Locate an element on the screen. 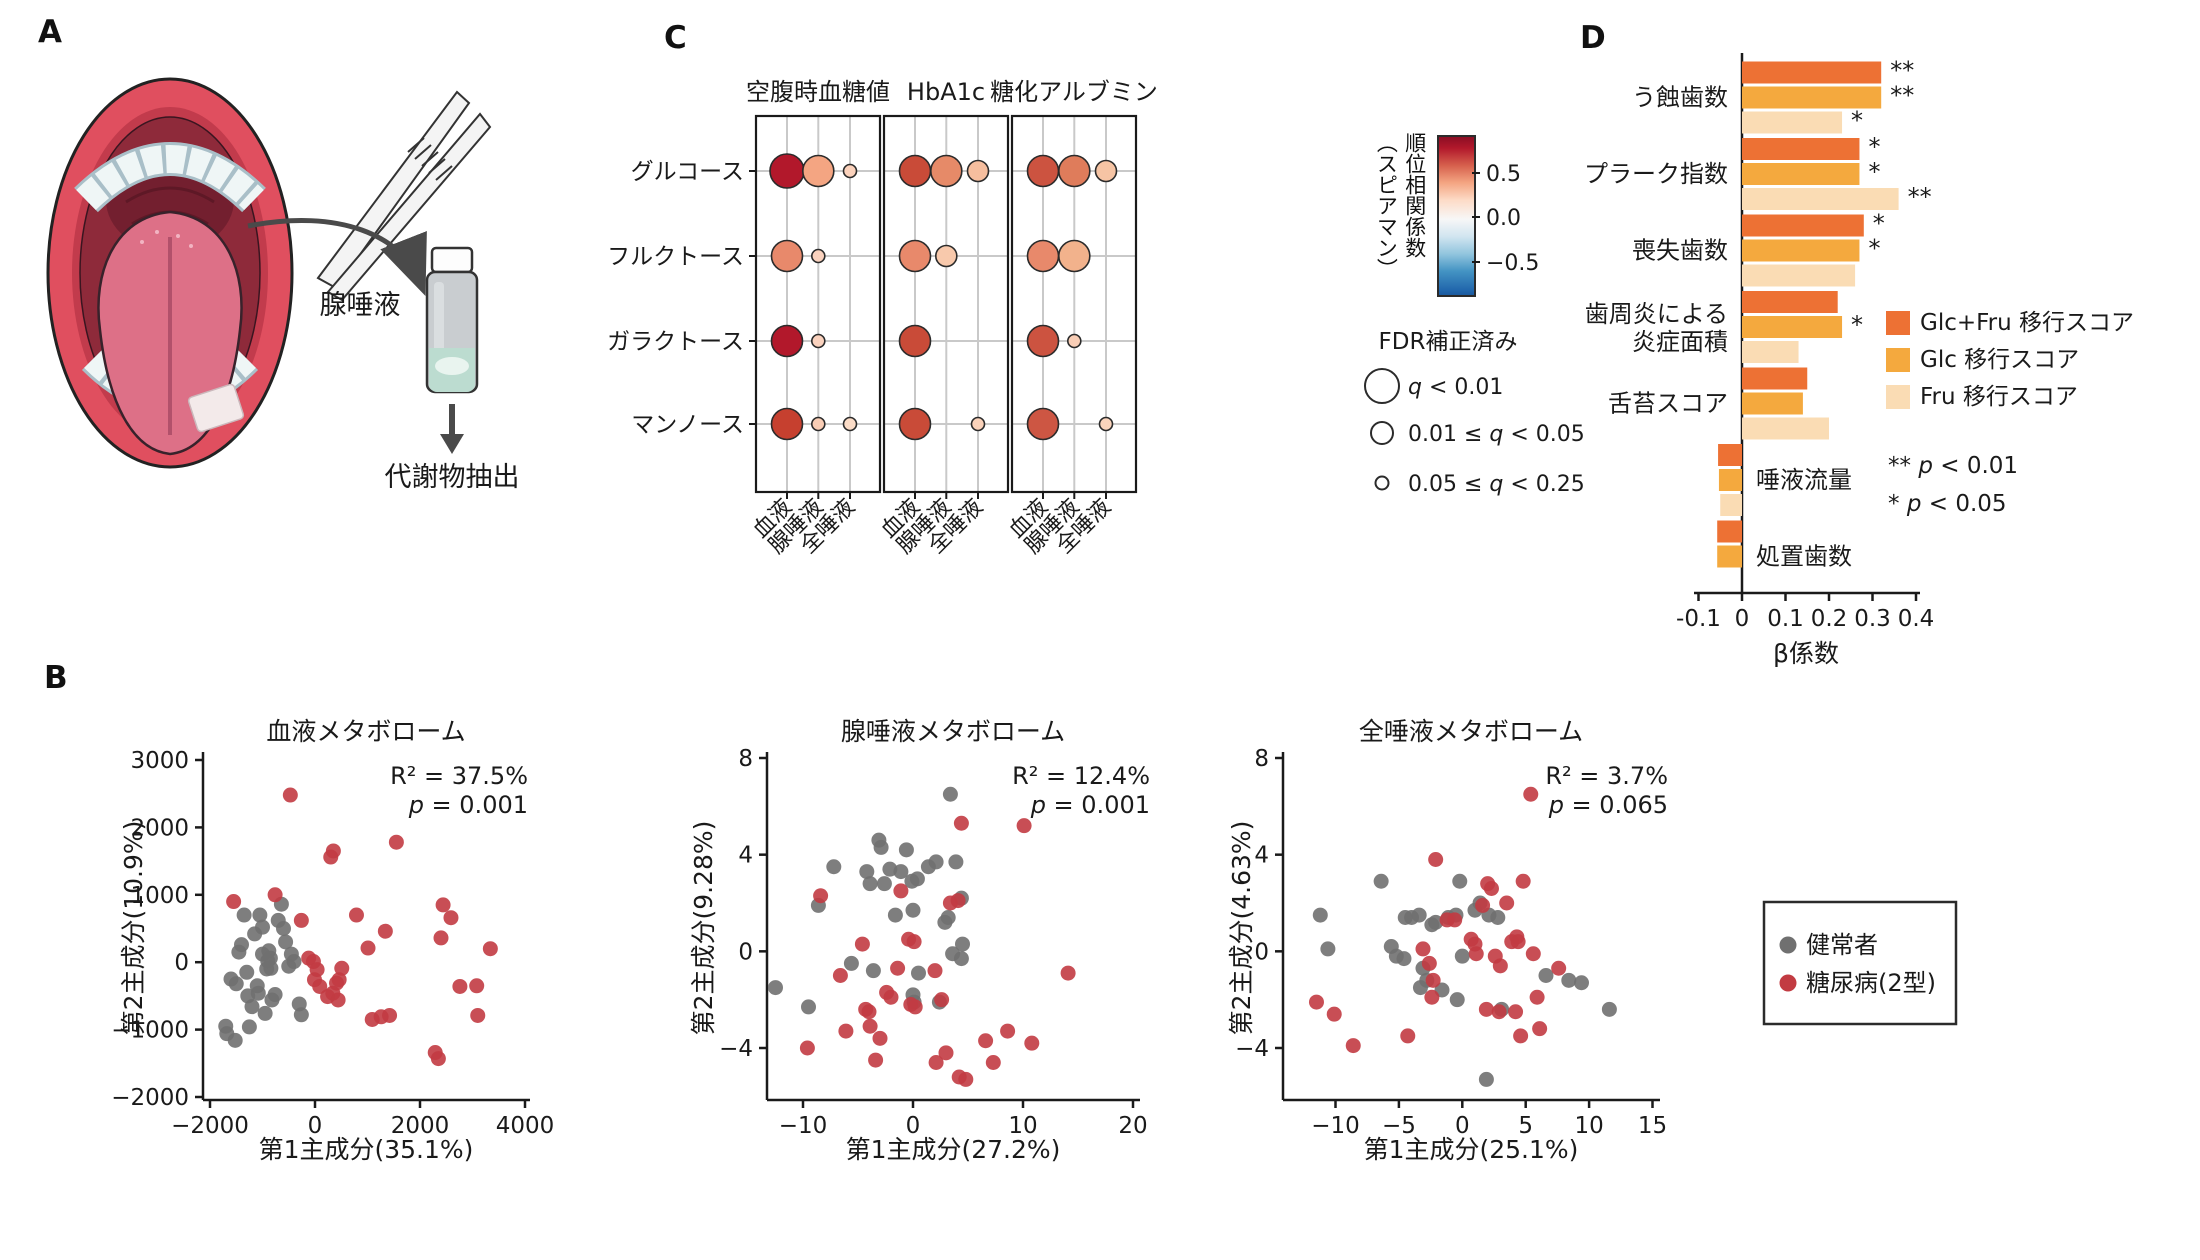 The height and width of the screenshot is (1260, 2200). bar-x-tick-label: 0.3 is located at coordinates (1872, 619).